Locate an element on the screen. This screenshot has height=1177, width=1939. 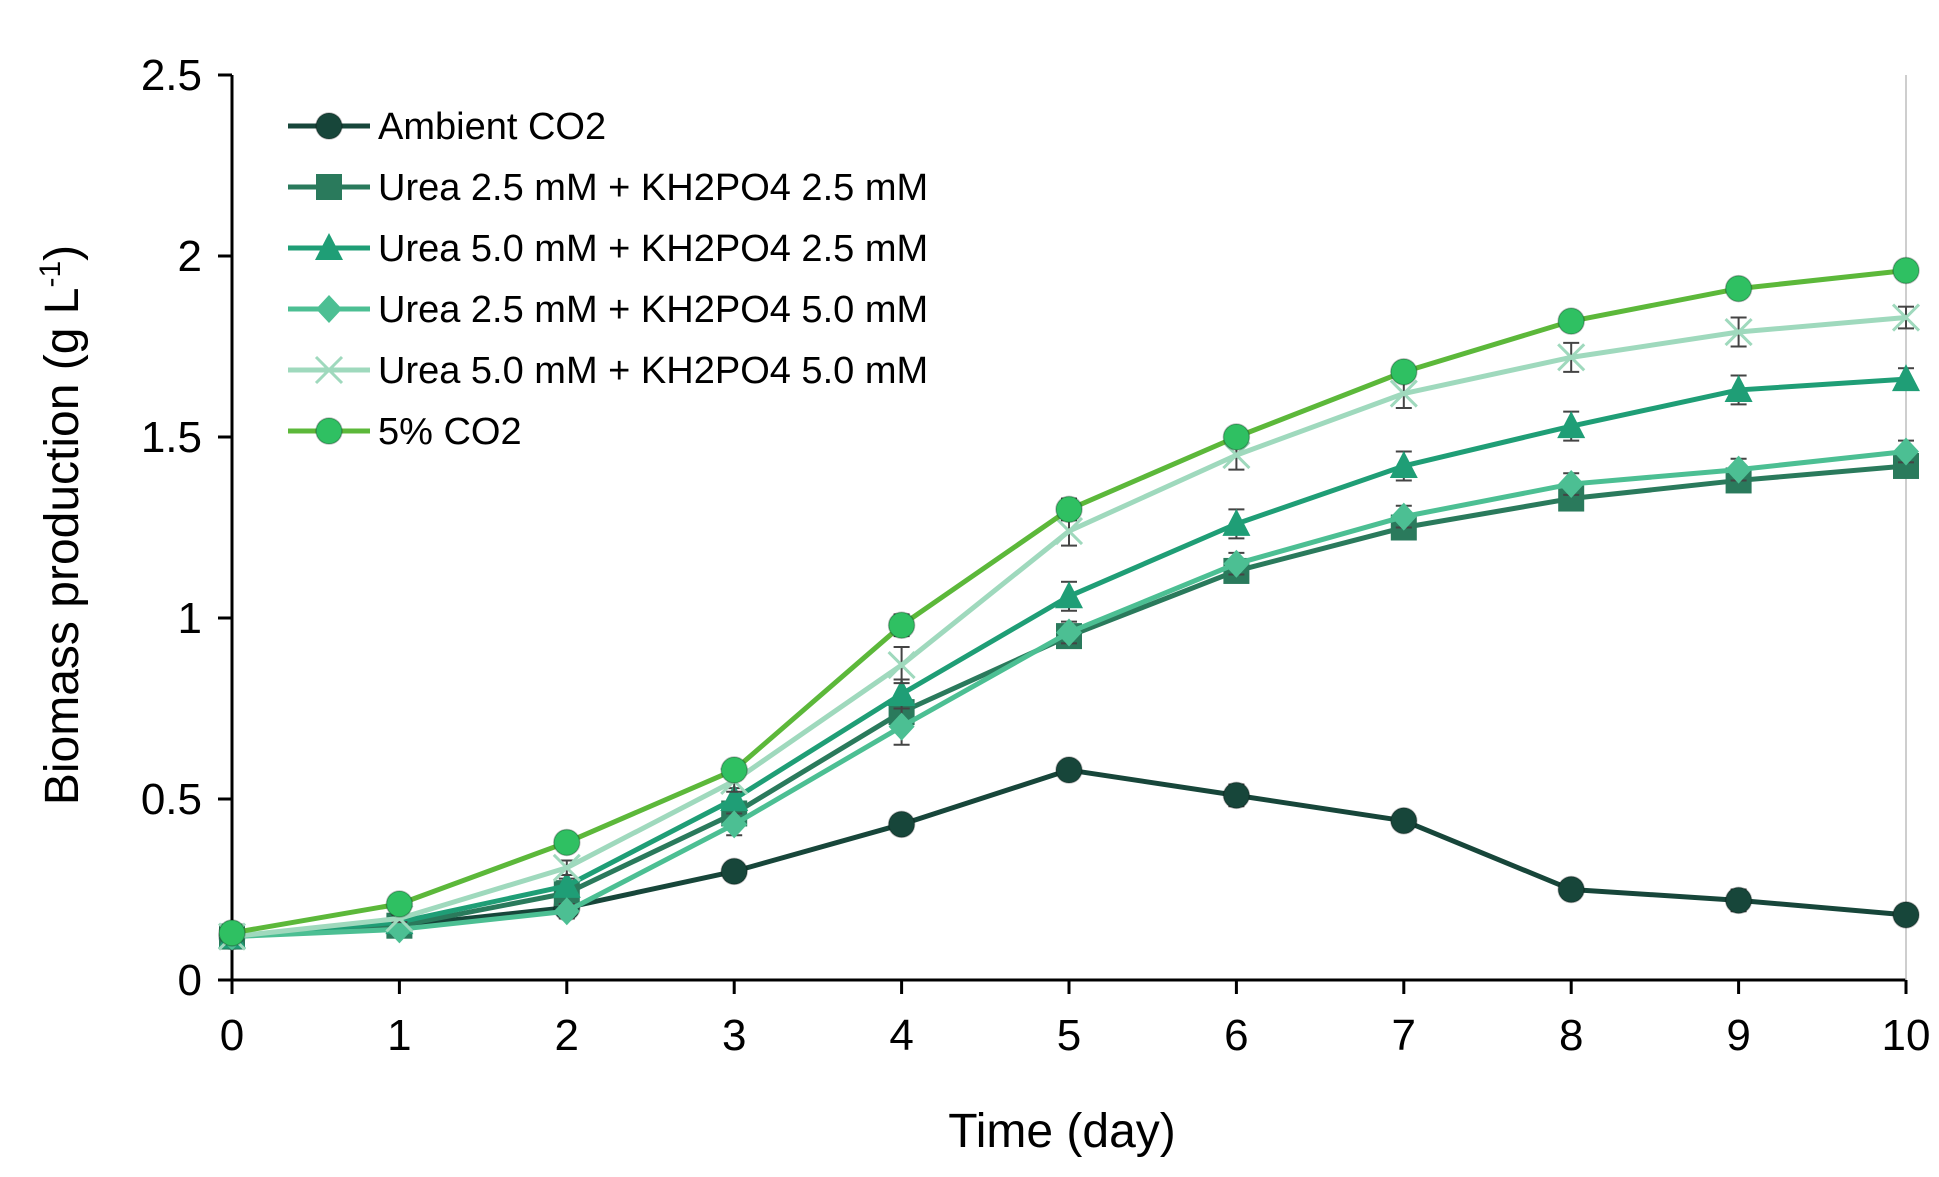
legend-label: 5% CO2 is located at coordinates (450, 432).